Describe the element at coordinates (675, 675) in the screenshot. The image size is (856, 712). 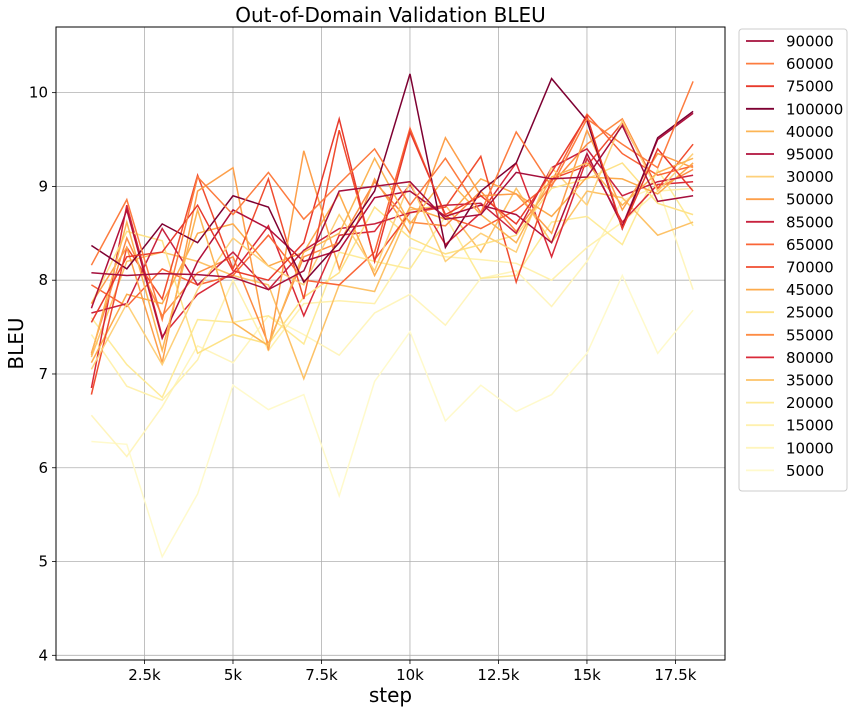
I see `x-tick-label: 17.5k` at that location.